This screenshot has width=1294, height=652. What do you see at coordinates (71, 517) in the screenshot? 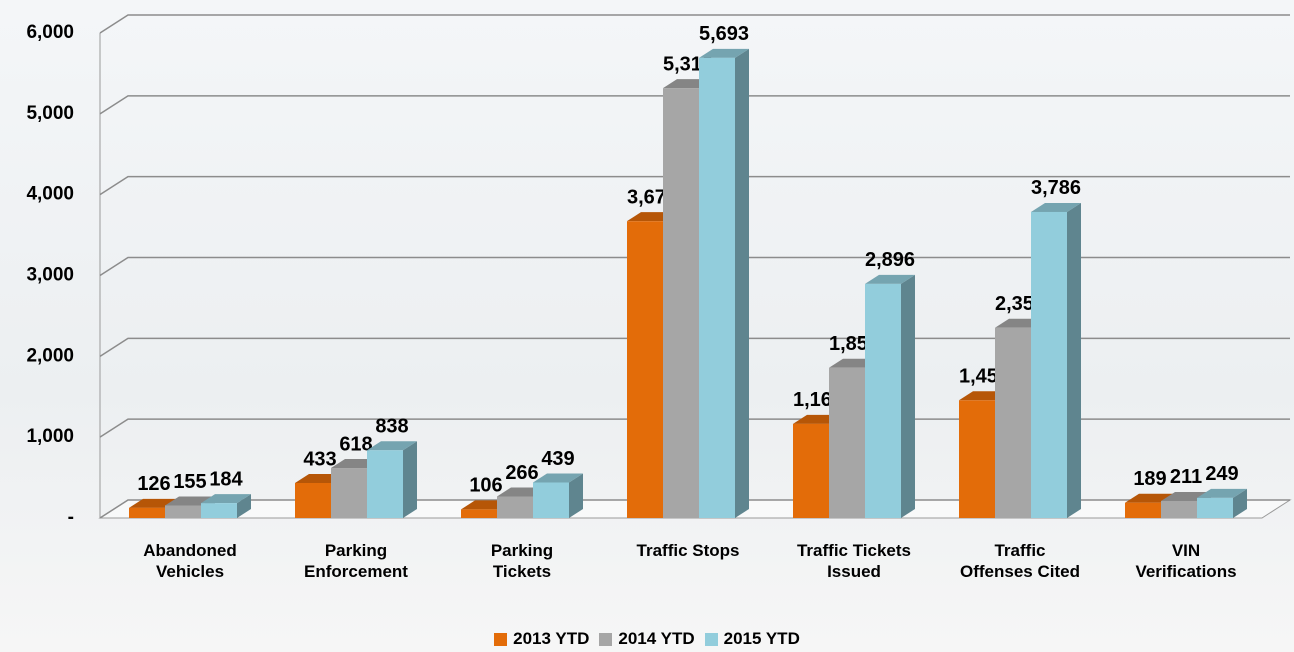
I see `y-tick-label: -` at bounding box center [71, 517].